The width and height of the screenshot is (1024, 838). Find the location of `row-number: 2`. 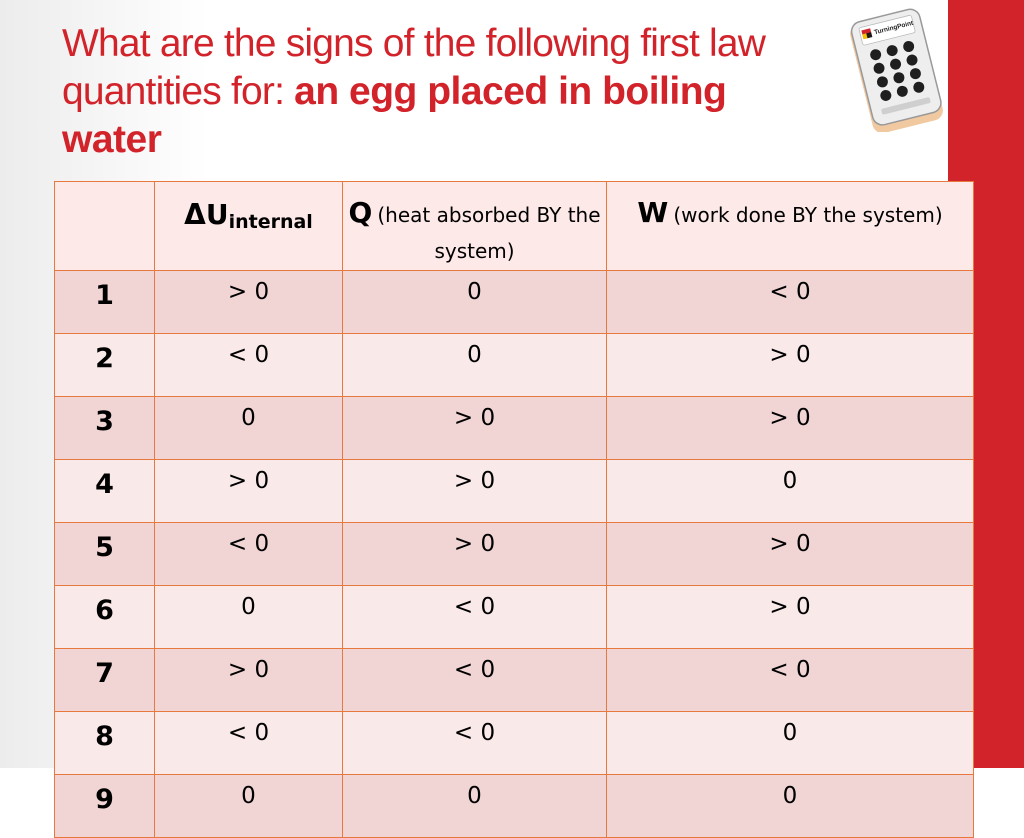

row-number: 2 is located at coordinates (104, 365).